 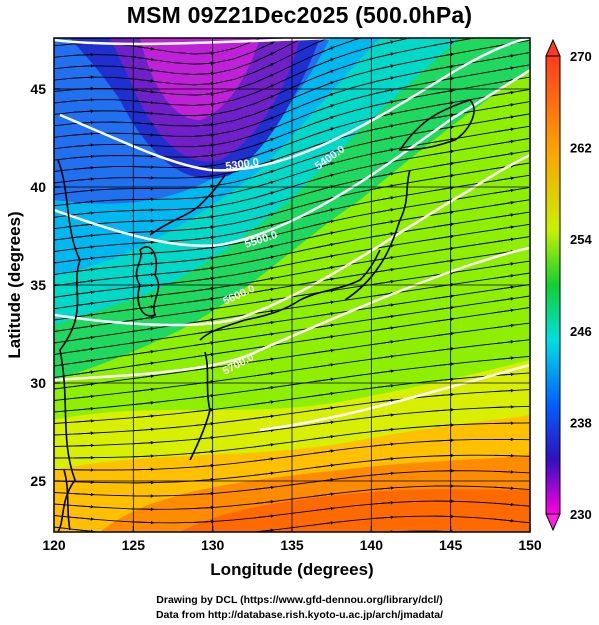 I want to click on y-tick-label: 30, so click(x=38, y=383).